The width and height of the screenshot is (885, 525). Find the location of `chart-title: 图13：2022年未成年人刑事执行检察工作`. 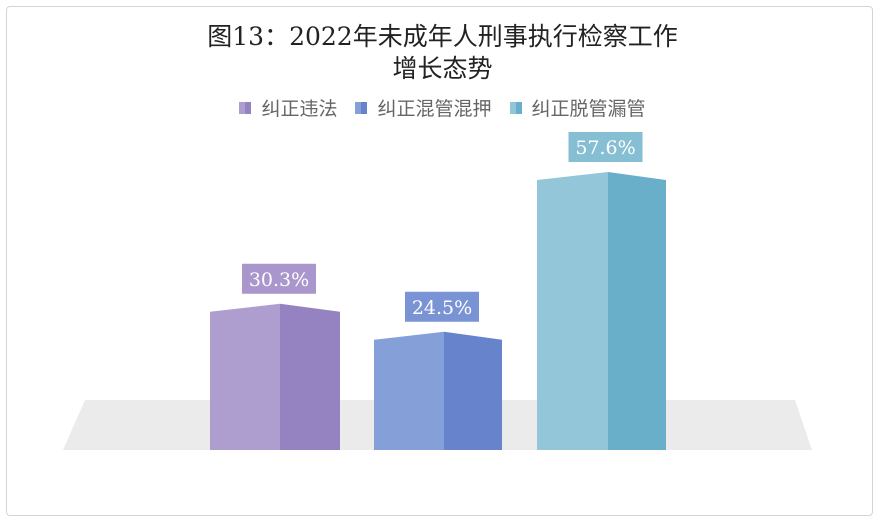

chart-title: 图13：2022年未成年人刑事执行检察工作 is located at coordinates (442, 36).